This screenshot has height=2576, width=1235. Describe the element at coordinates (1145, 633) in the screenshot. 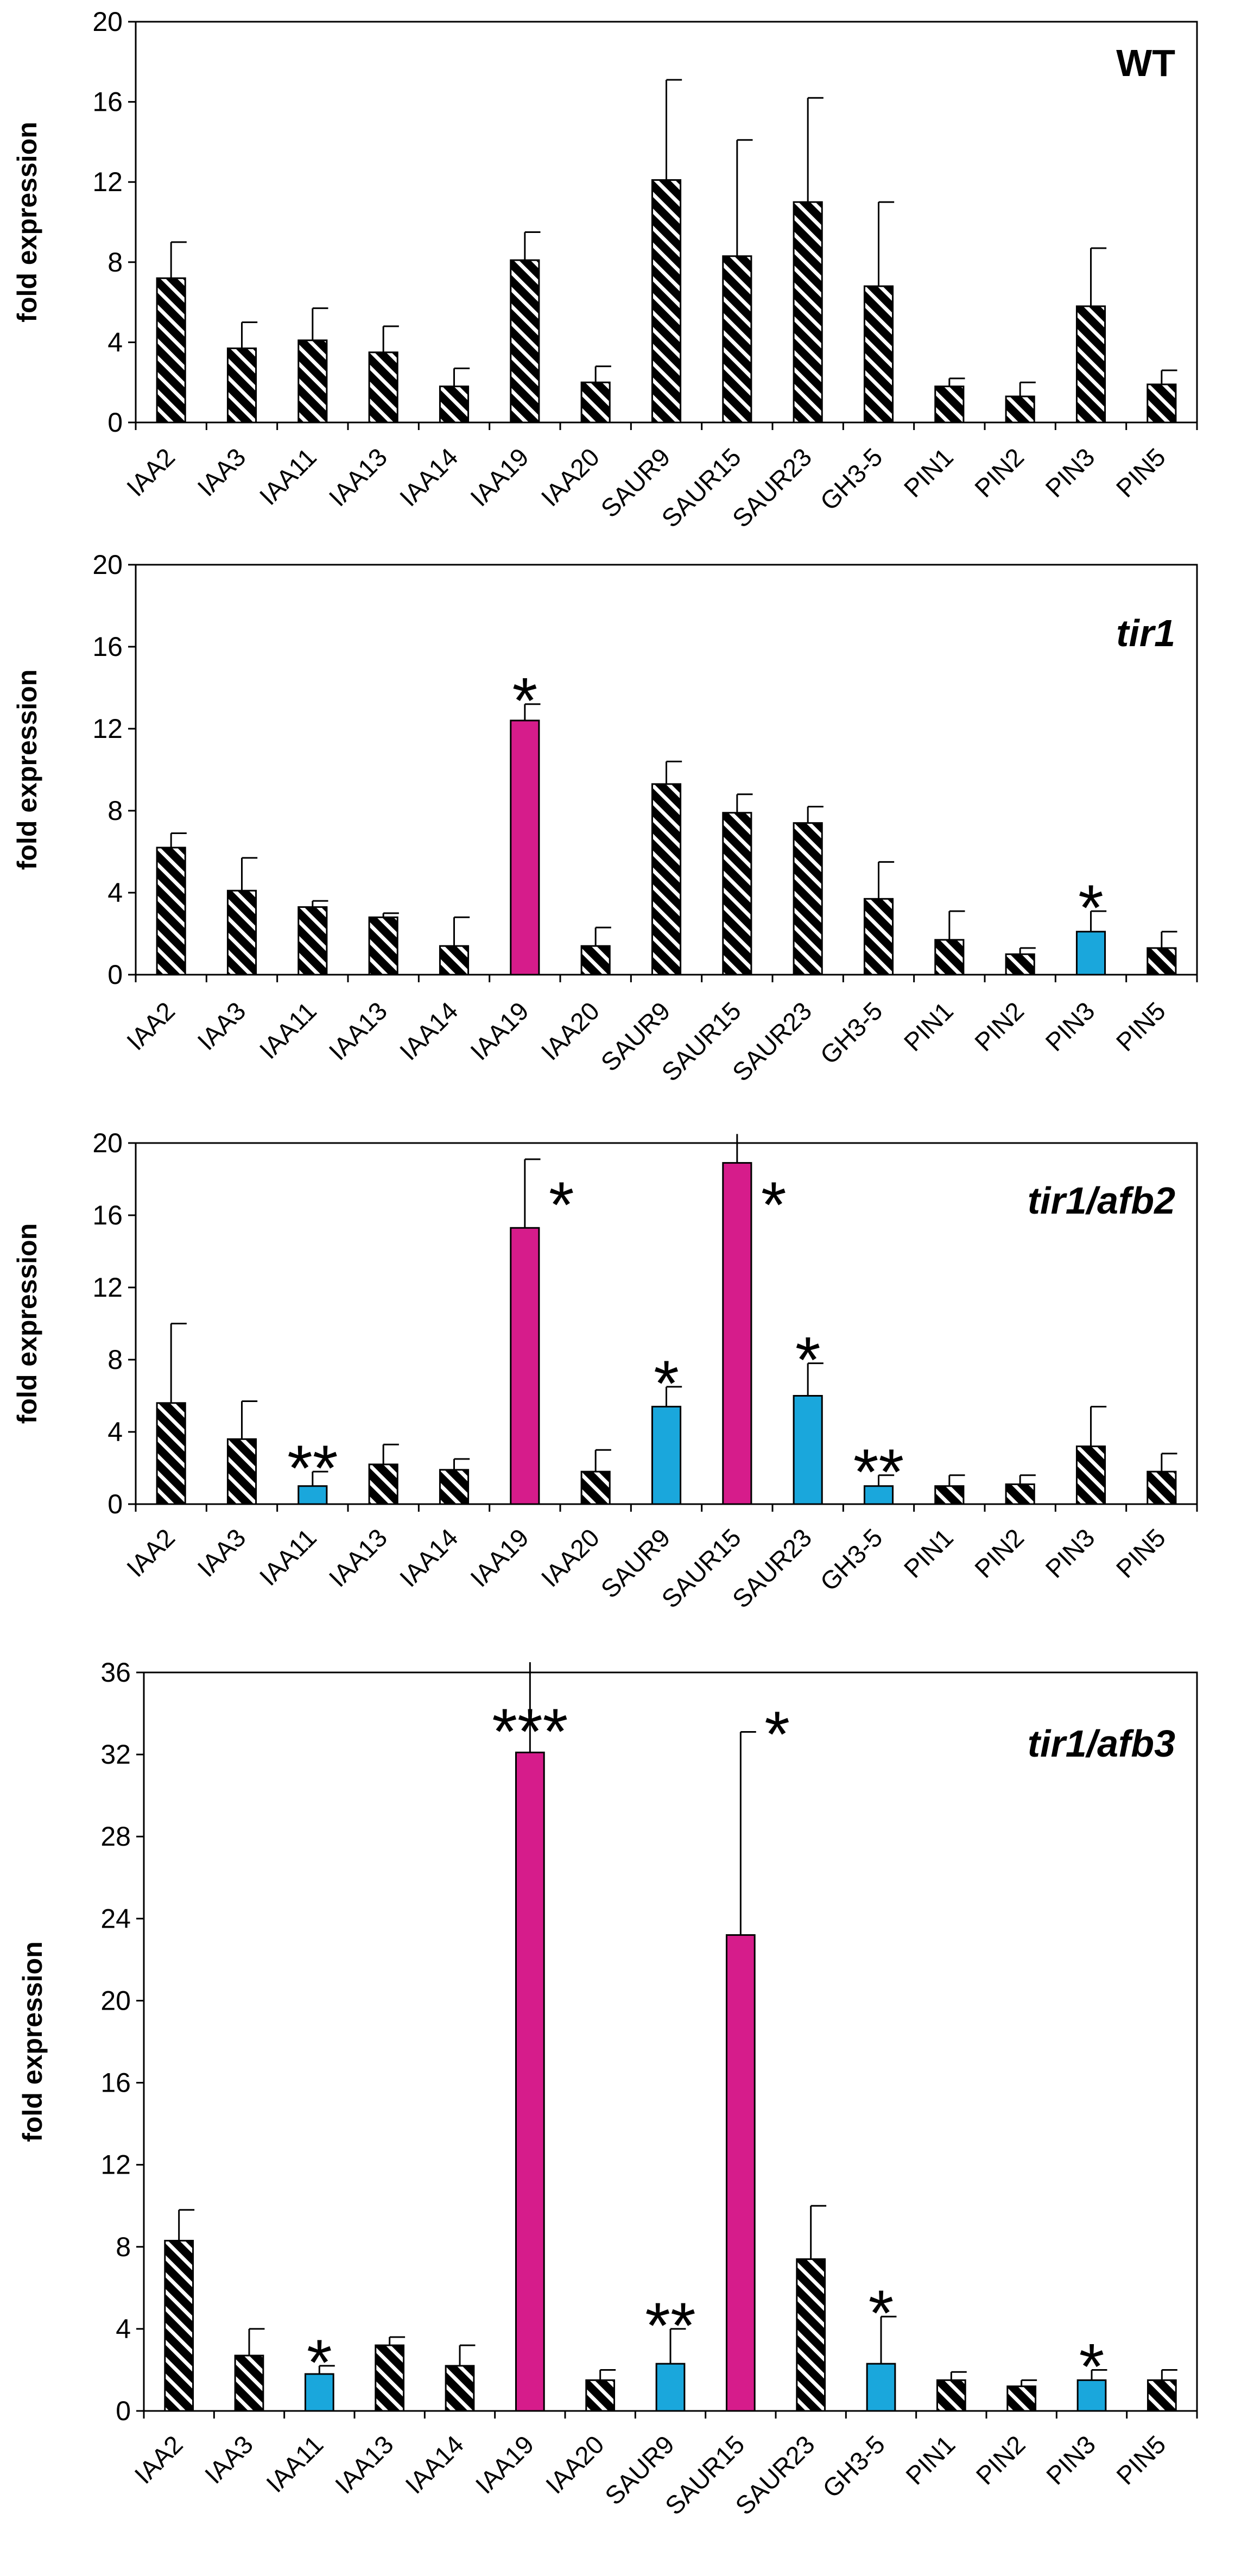

I see `panel-title: tir1` at that location.